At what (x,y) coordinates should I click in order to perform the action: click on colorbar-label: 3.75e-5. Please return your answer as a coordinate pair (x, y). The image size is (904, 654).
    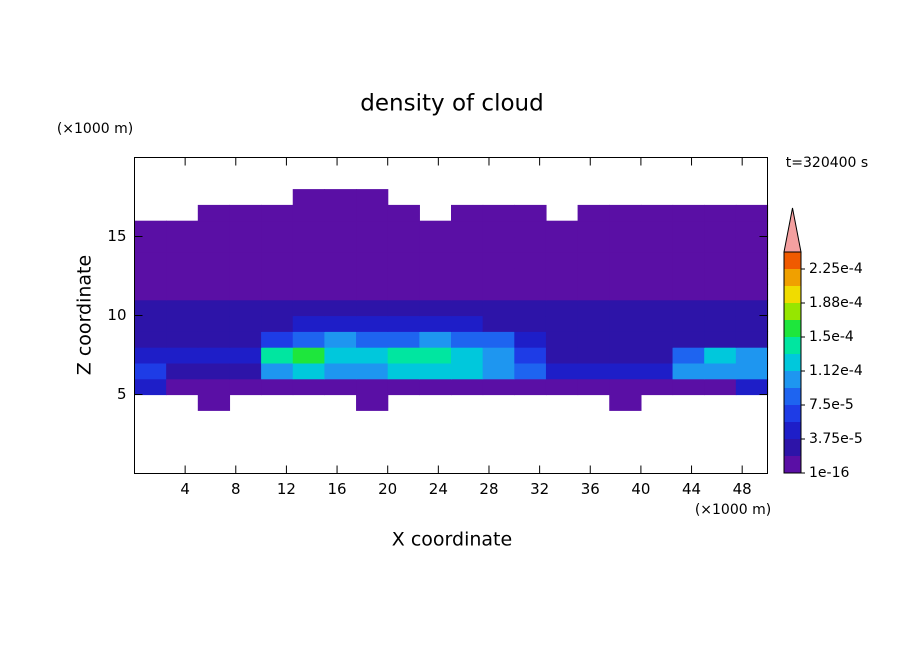
    Looking at the image, I should click on (836, 439).